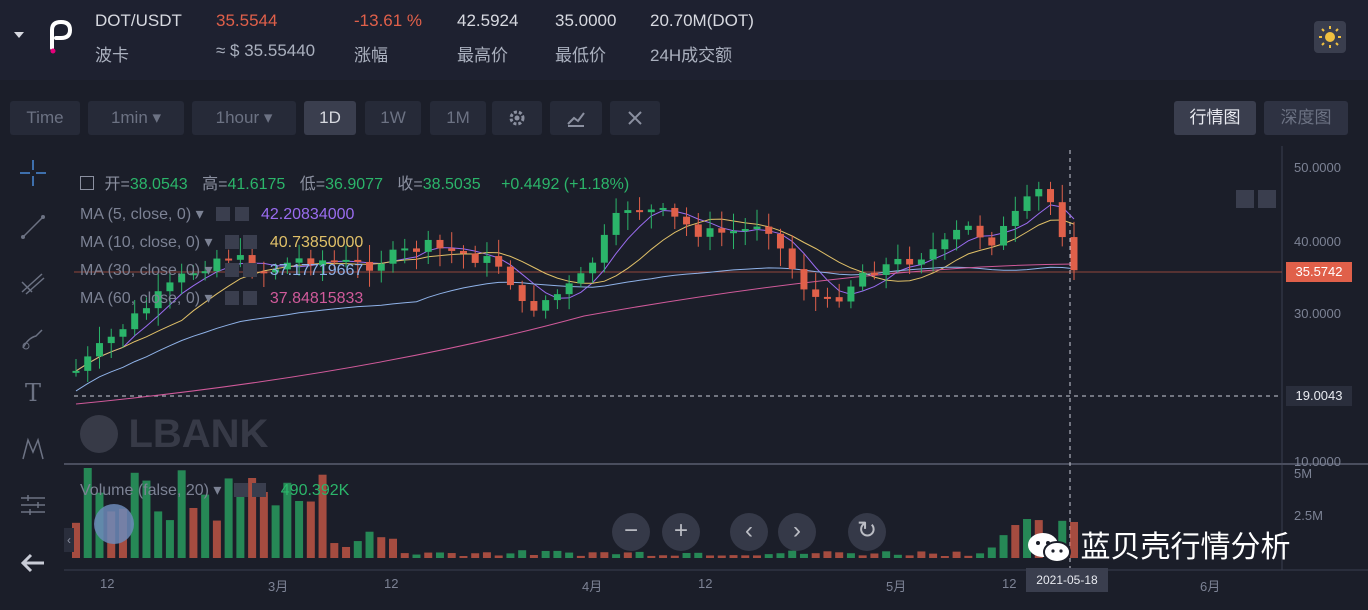  Describe the element at coordinates (1049, 548) in the screenshot. I see `wechat-logo-icon` at that location.